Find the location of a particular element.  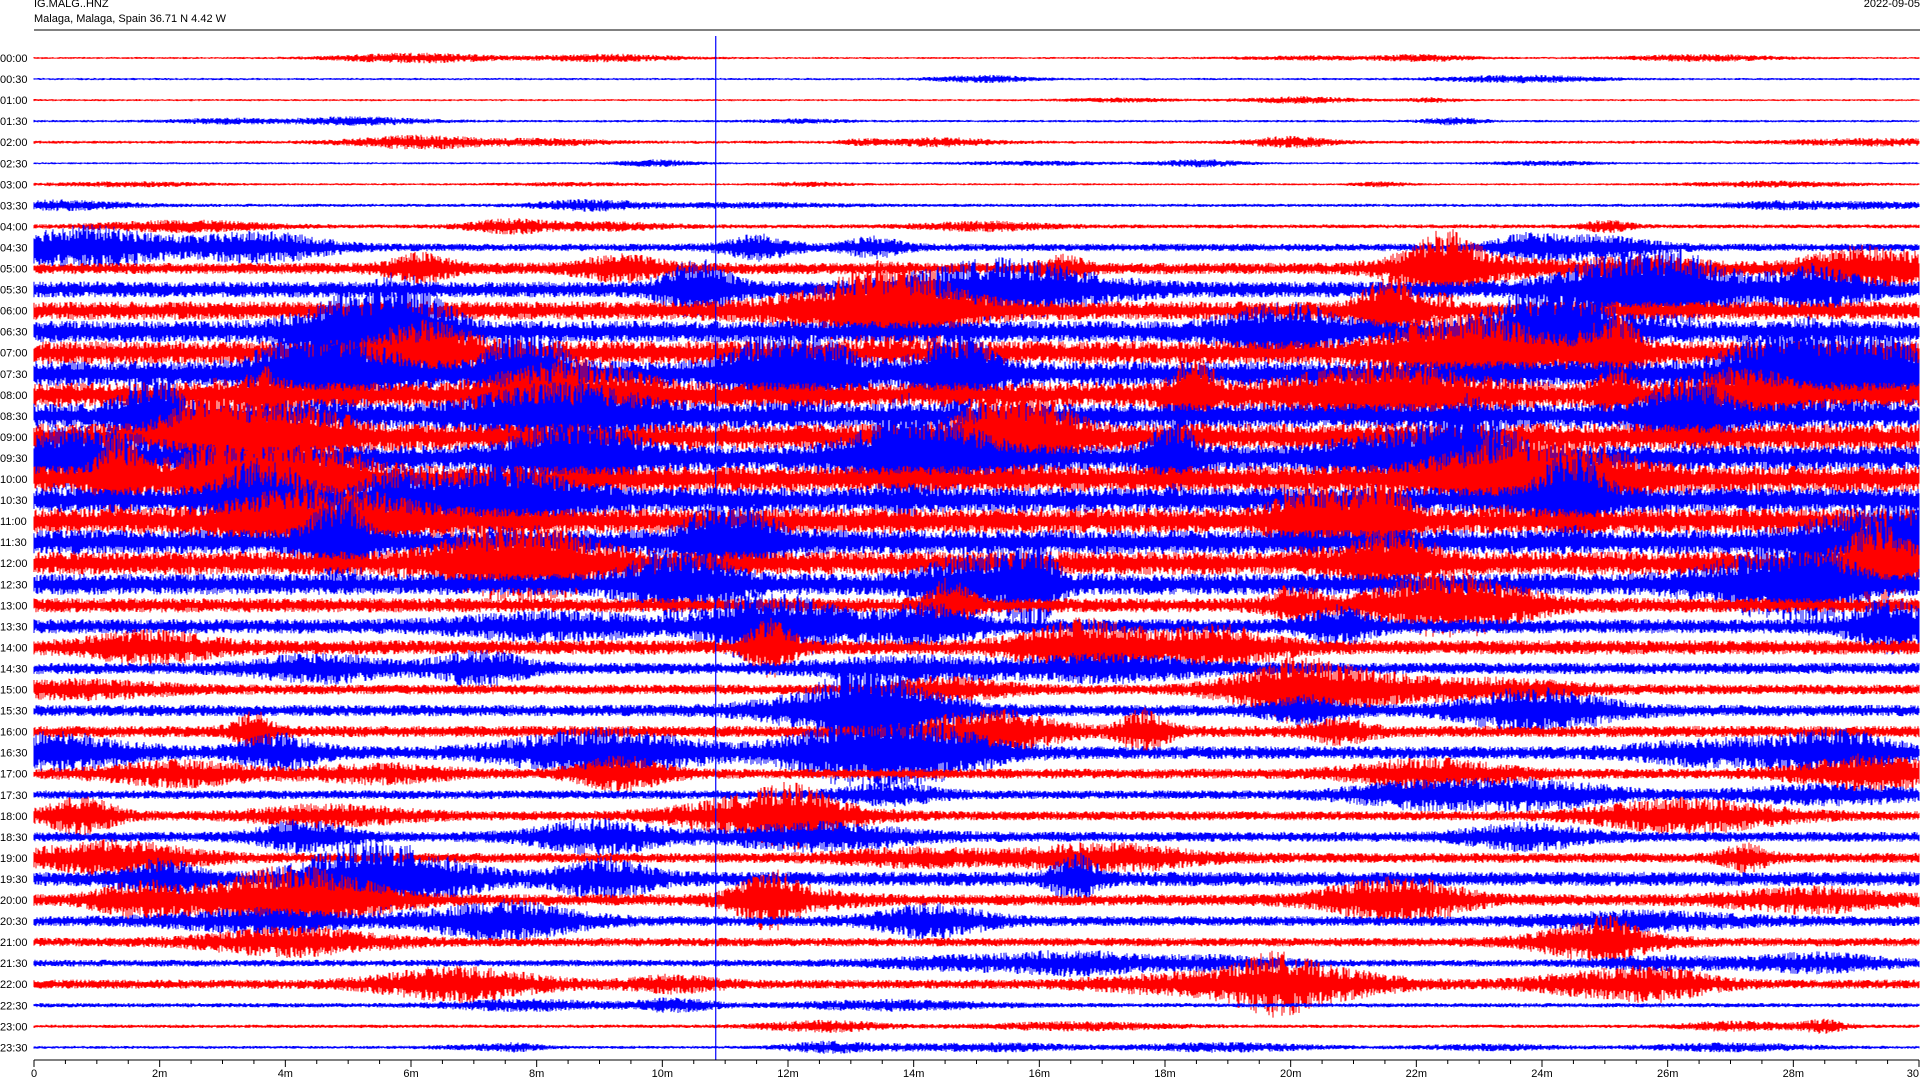

x-tick-label: 14m is located at coordinates (913, 1074).